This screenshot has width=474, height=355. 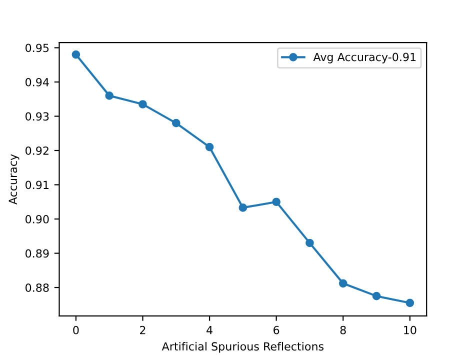 What do you see at coordinates (364, 58) in the screenshot?
I see `legend-label: Avg Accuracy-0.91` at bounding box center [364, 58].